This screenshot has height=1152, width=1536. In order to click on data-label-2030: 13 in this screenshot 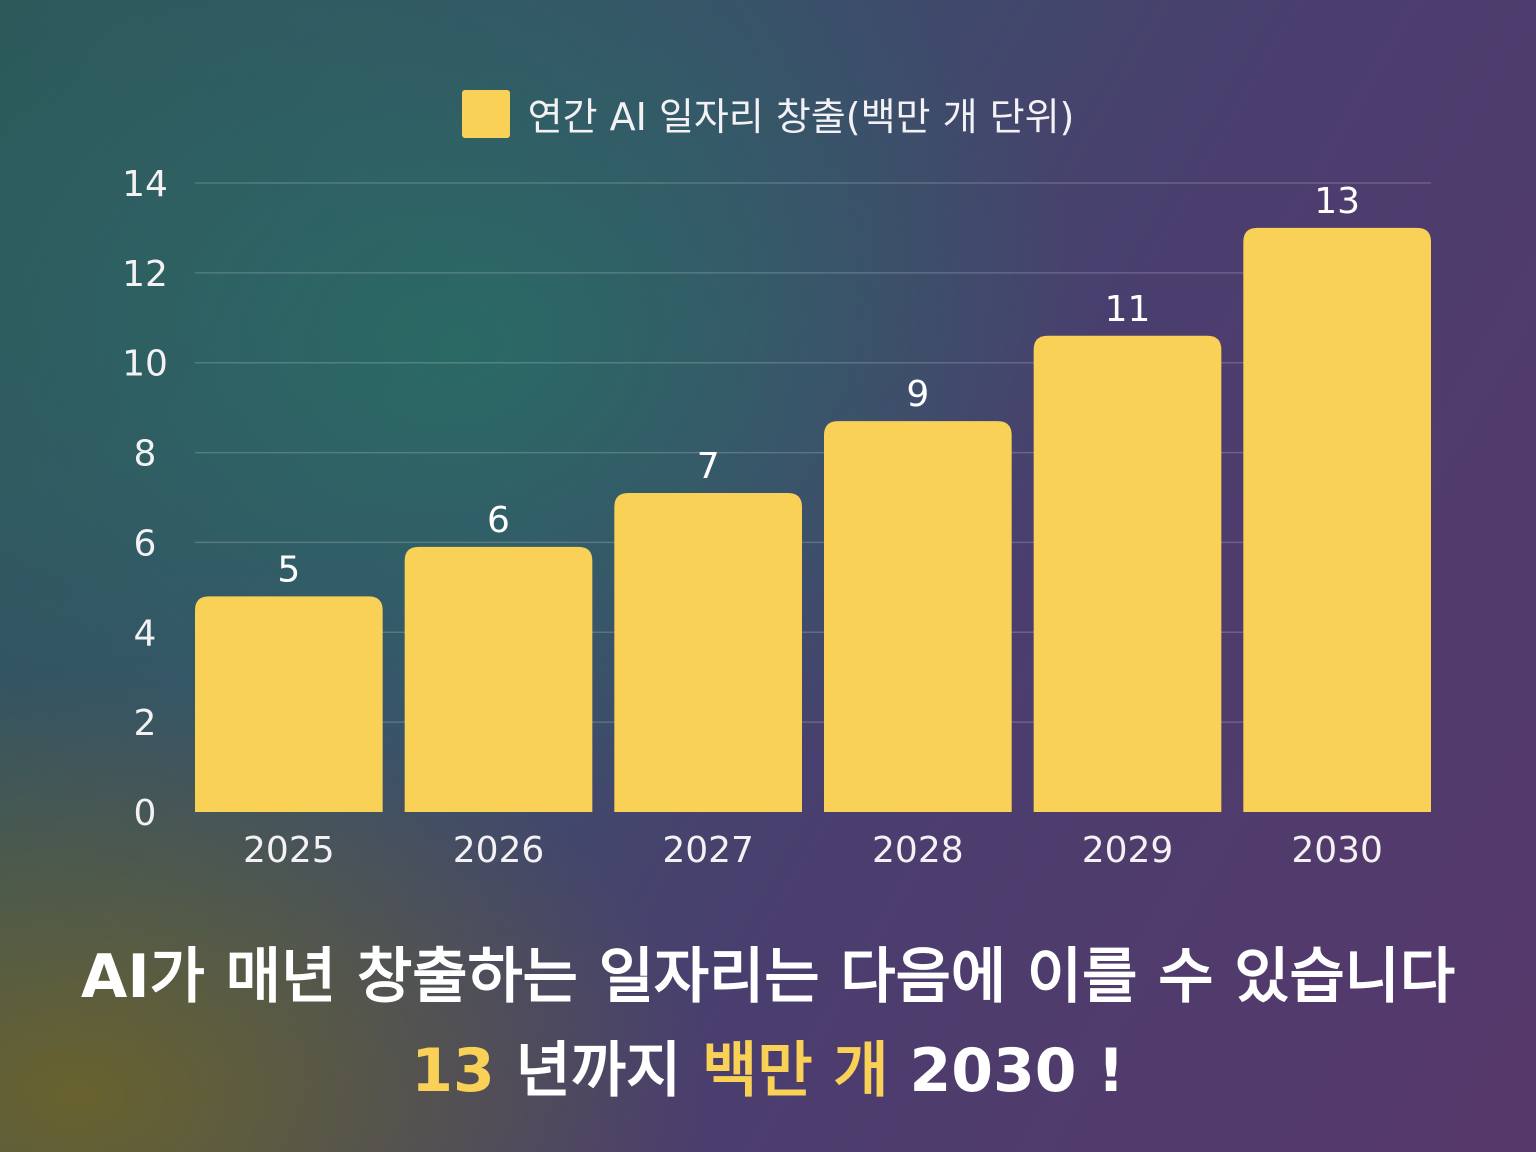, I will do `click(1337, 201)`.